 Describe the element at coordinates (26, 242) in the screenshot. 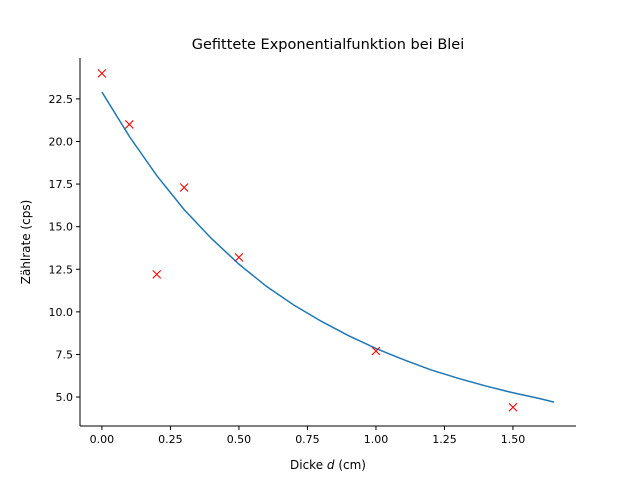

I see `y-axis-label: Zählrate (cps)` at that location.